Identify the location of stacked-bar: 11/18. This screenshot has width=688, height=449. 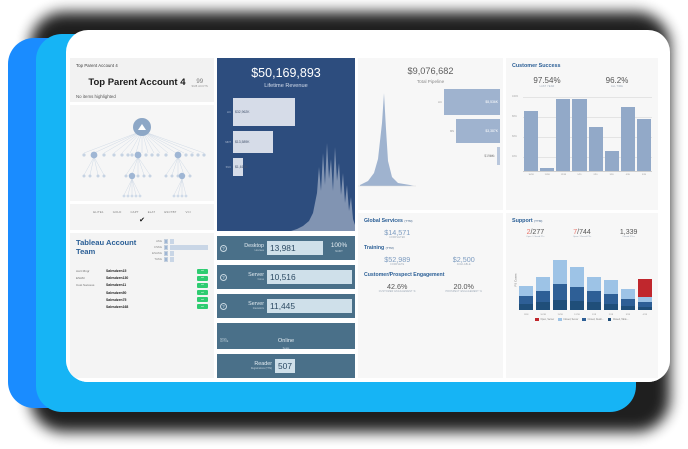
(560, 287).